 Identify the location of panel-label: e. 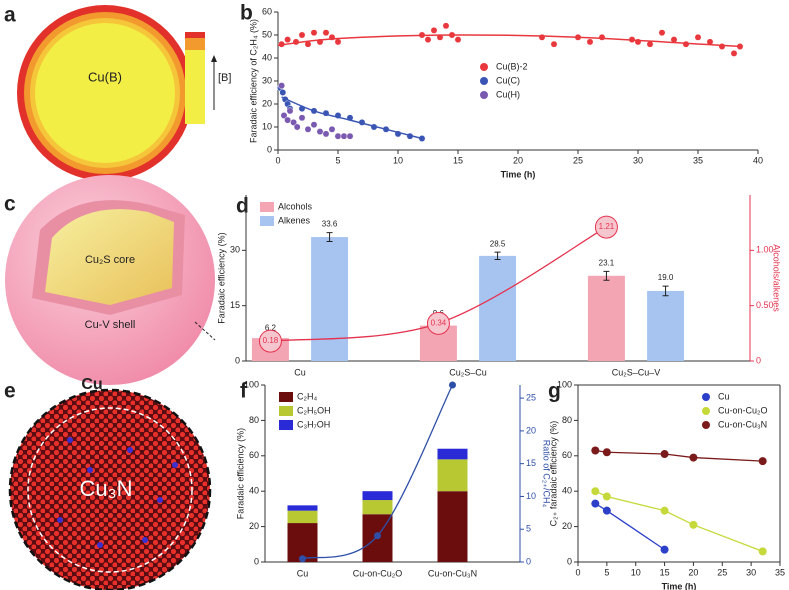
(10, 391).